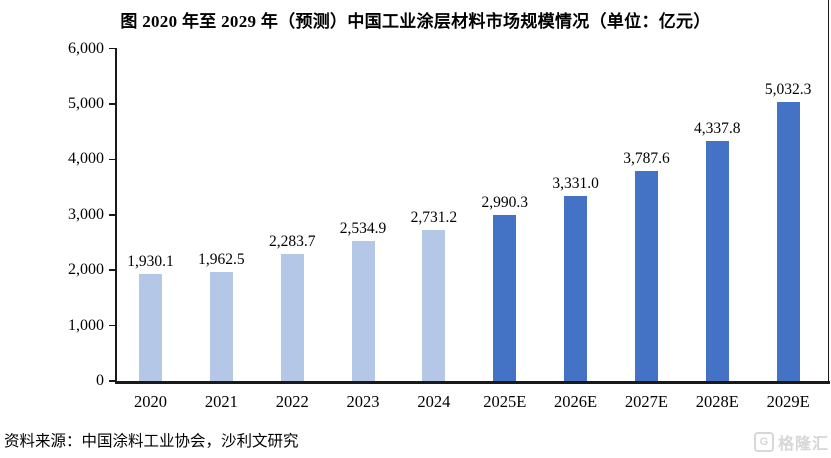 The width and height of the screenshot is (831, 458). What do you see at coordinates (100, 380) in the screenshot?
I see `y-axis-label: 0` at bounding box center [100, 380].